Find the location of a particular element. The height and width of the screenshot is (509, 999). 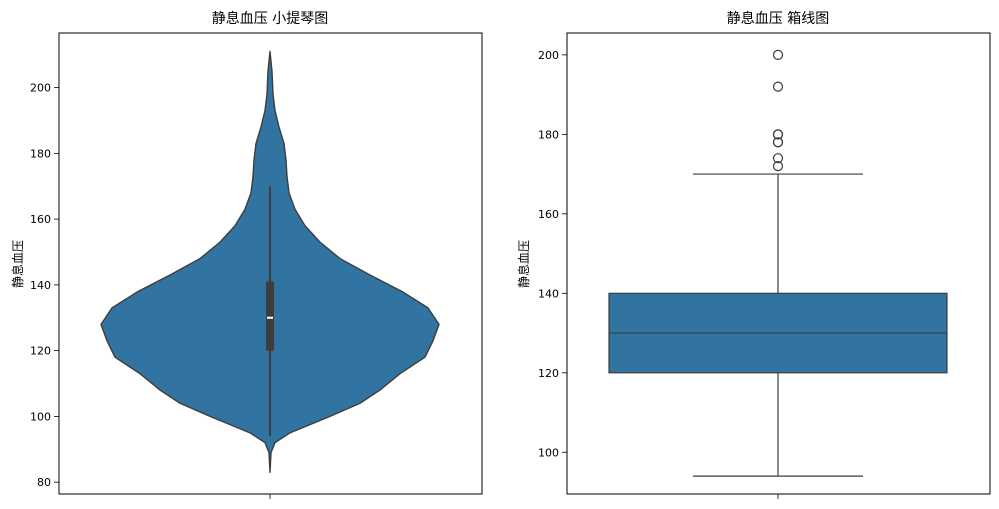

box-y-axis: 100 120 140 160 180 200 is located at coordinates (552, 254).